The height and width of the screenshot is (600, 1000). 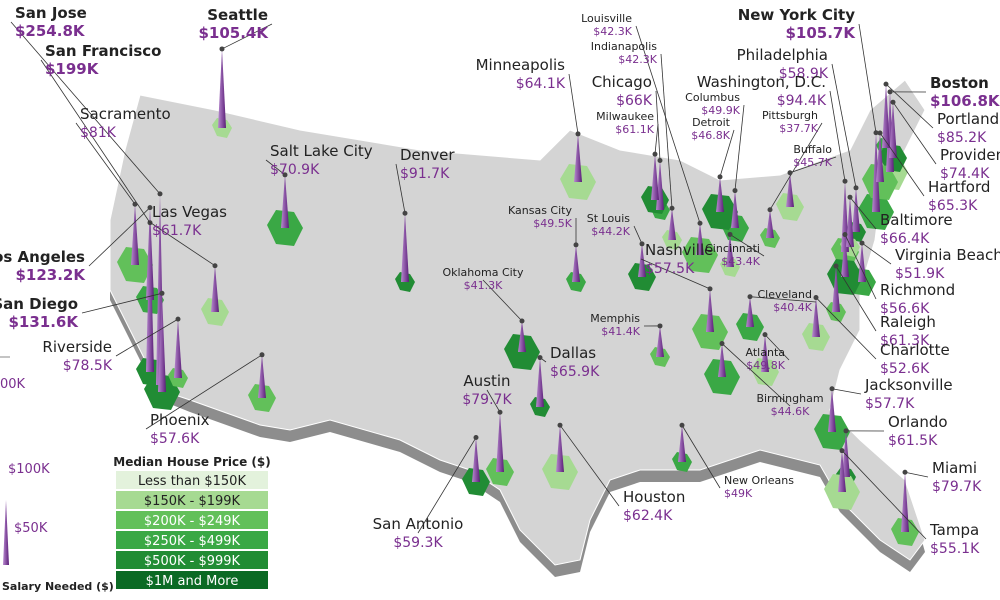 I want to click on city-name: Pittsburgh, so click(x=790, y=115).